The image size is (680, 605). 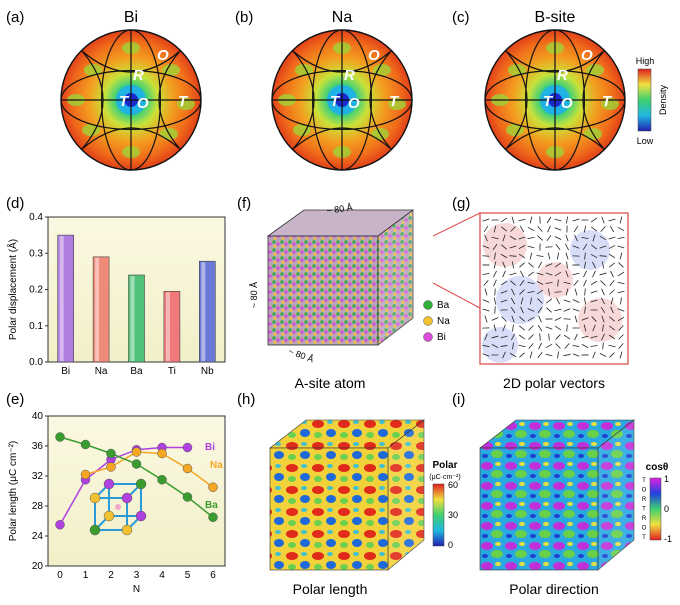 What do you see at coordinates (444, 465) in the screenshot?
I see `polar-colorbar-title: Polar` at bounding box center [444, 465].